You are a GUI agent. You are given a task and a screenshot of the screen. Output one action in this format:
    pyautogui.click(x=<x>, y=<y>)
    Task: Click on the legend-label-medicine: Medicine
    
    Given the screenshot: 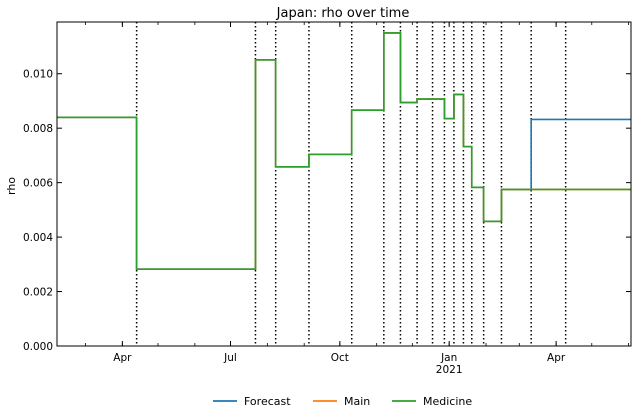 What is the action you would take?
    pyautogui.click(x=447, y=401)
    